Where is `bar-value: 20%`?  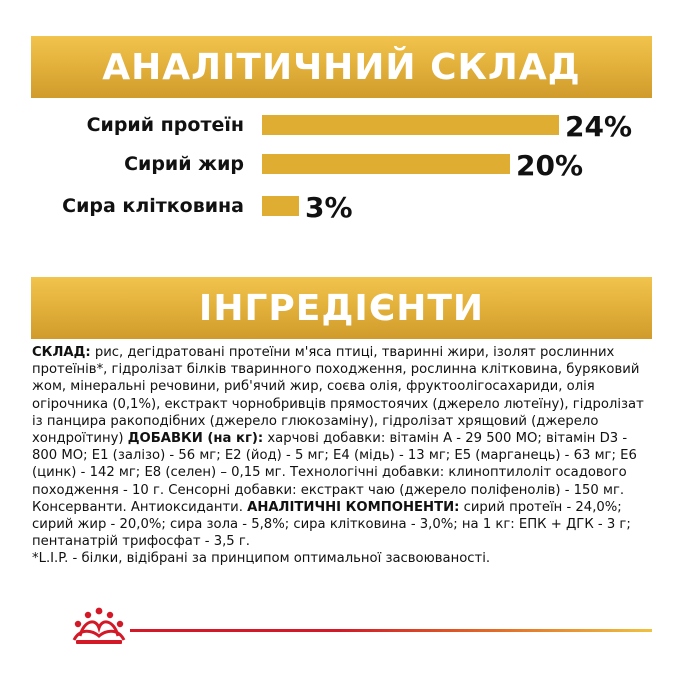
bar-value: 20% is located at coordinates (550, 165).